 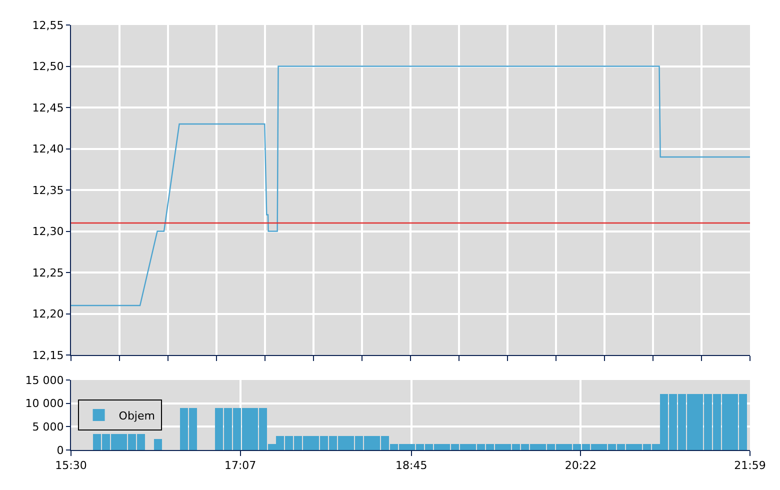 I want to click on x-tick-label: 15:30, so click(x=71, y=465).